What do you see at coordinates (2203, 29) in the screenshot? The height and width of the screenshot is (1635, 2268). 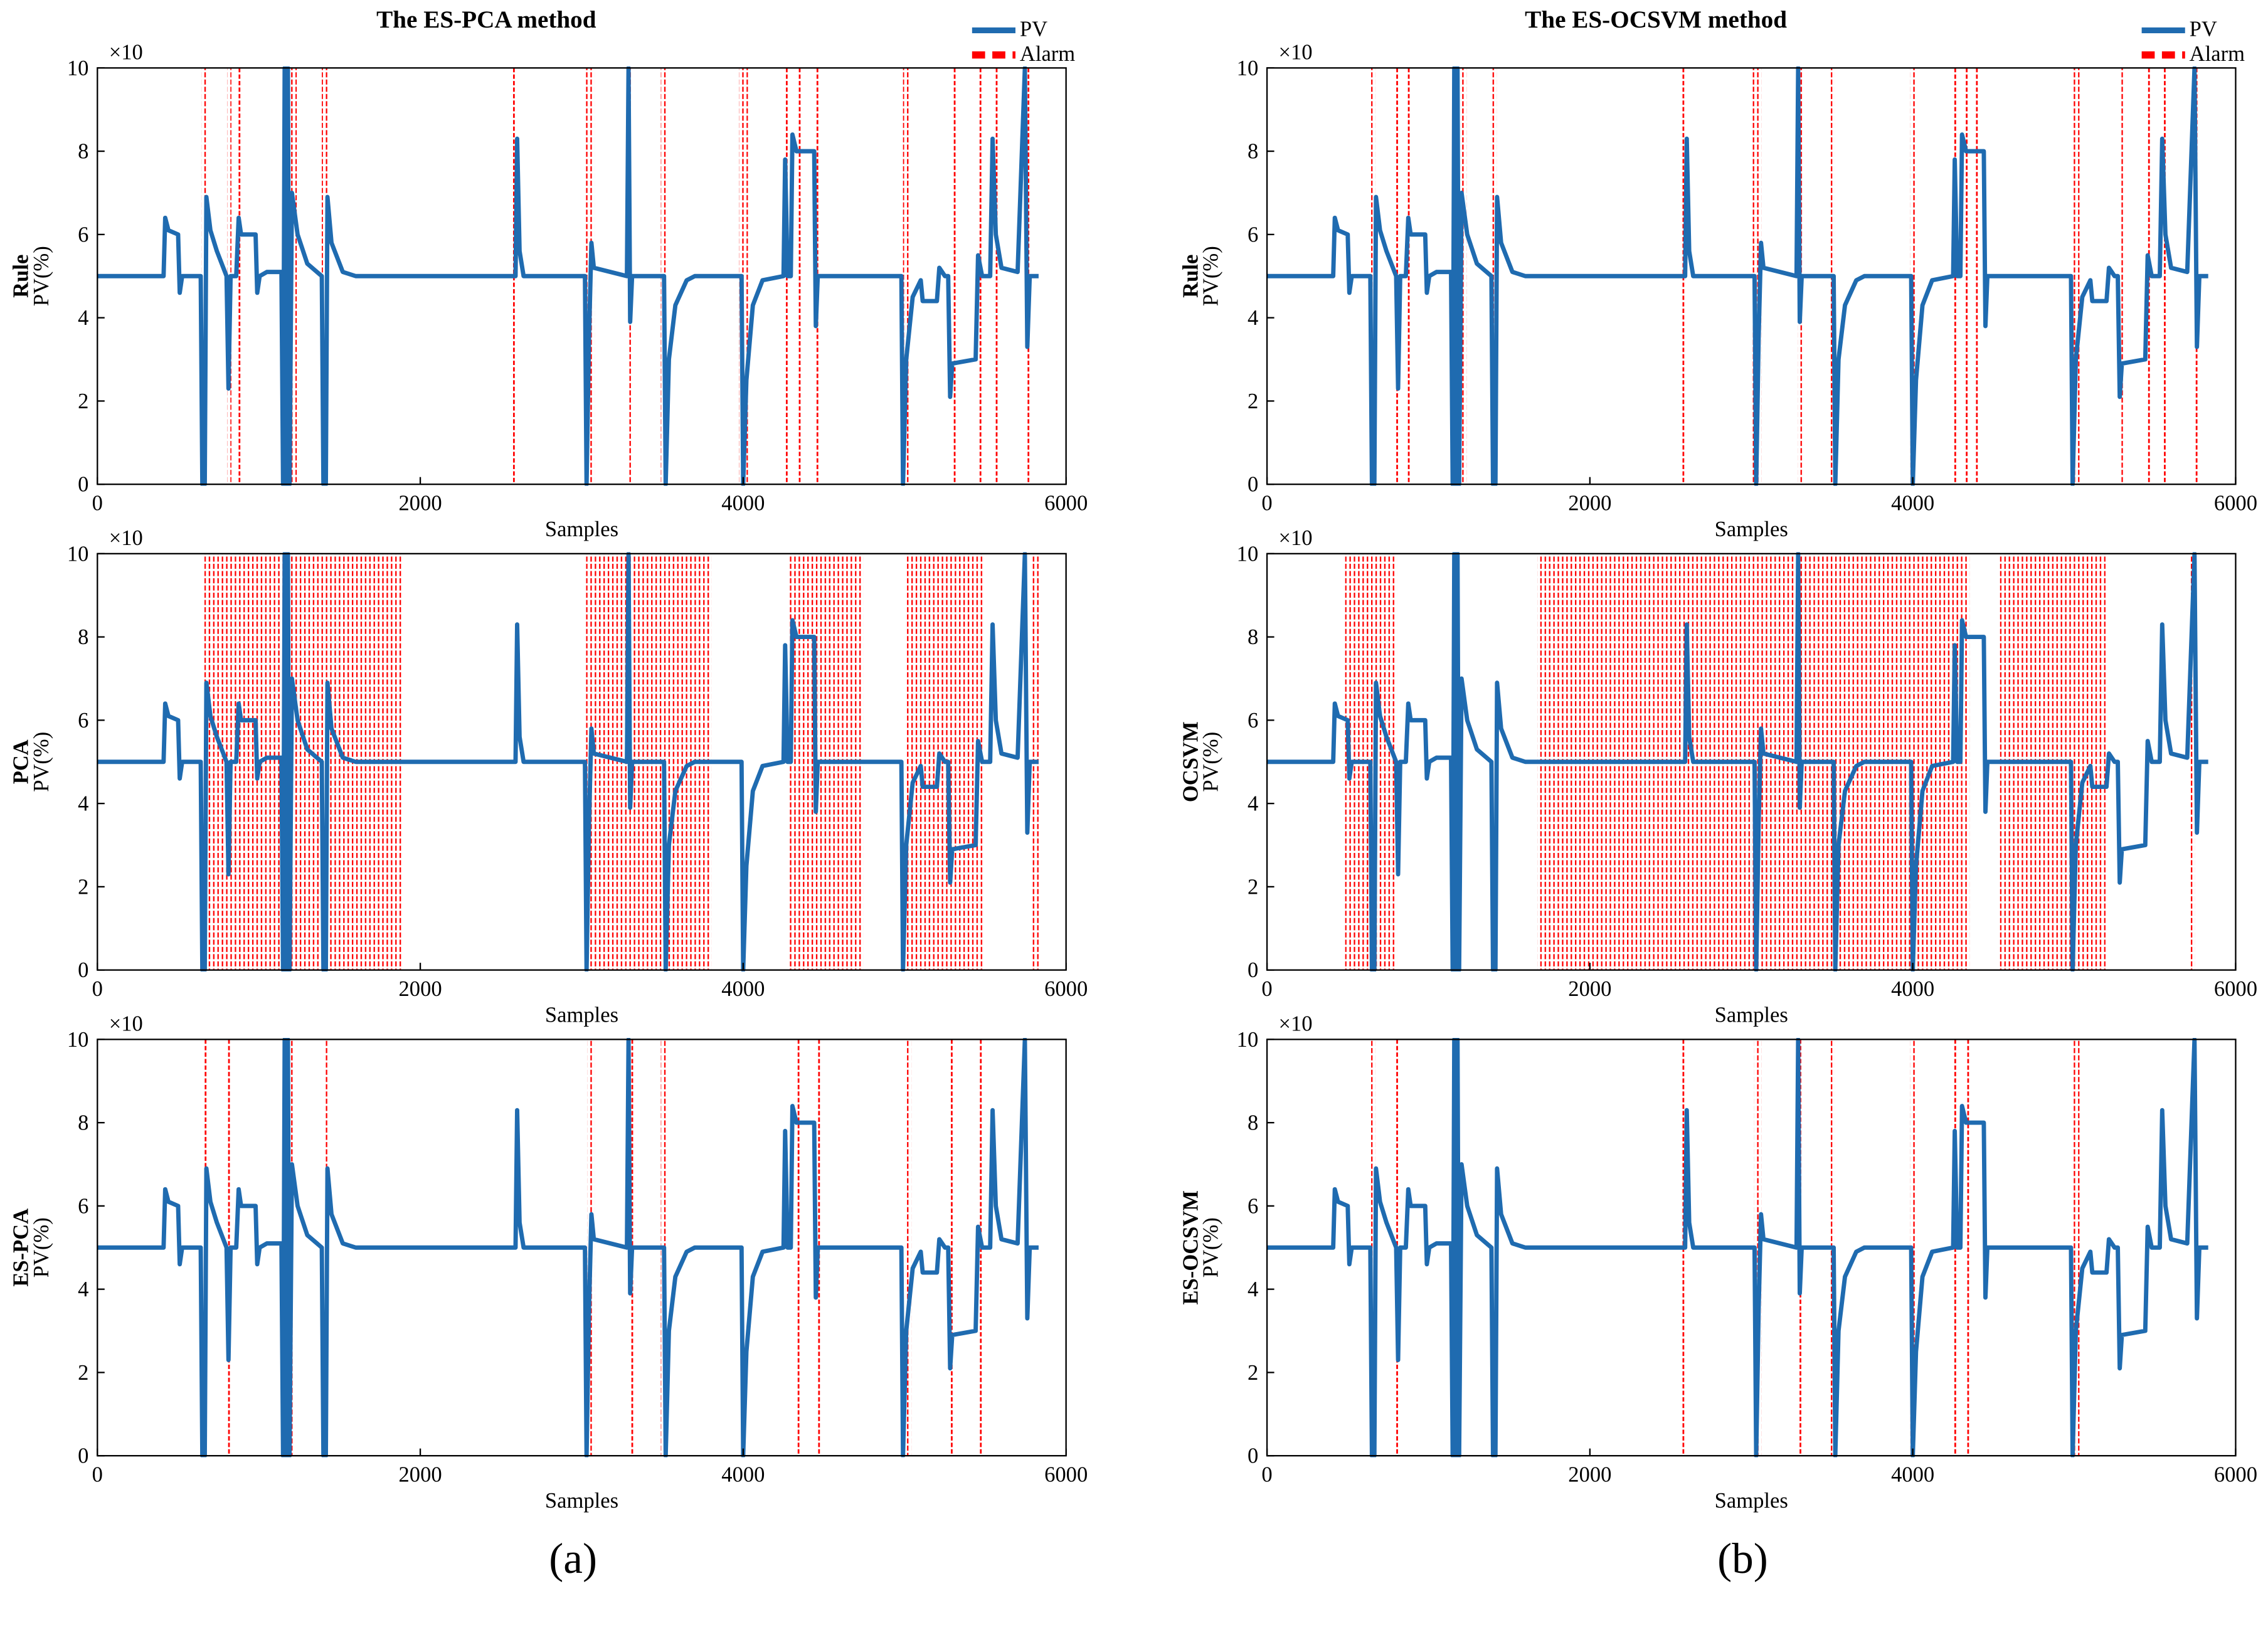 I see `legend-pv: PV` at bounding box center [2203, 29].